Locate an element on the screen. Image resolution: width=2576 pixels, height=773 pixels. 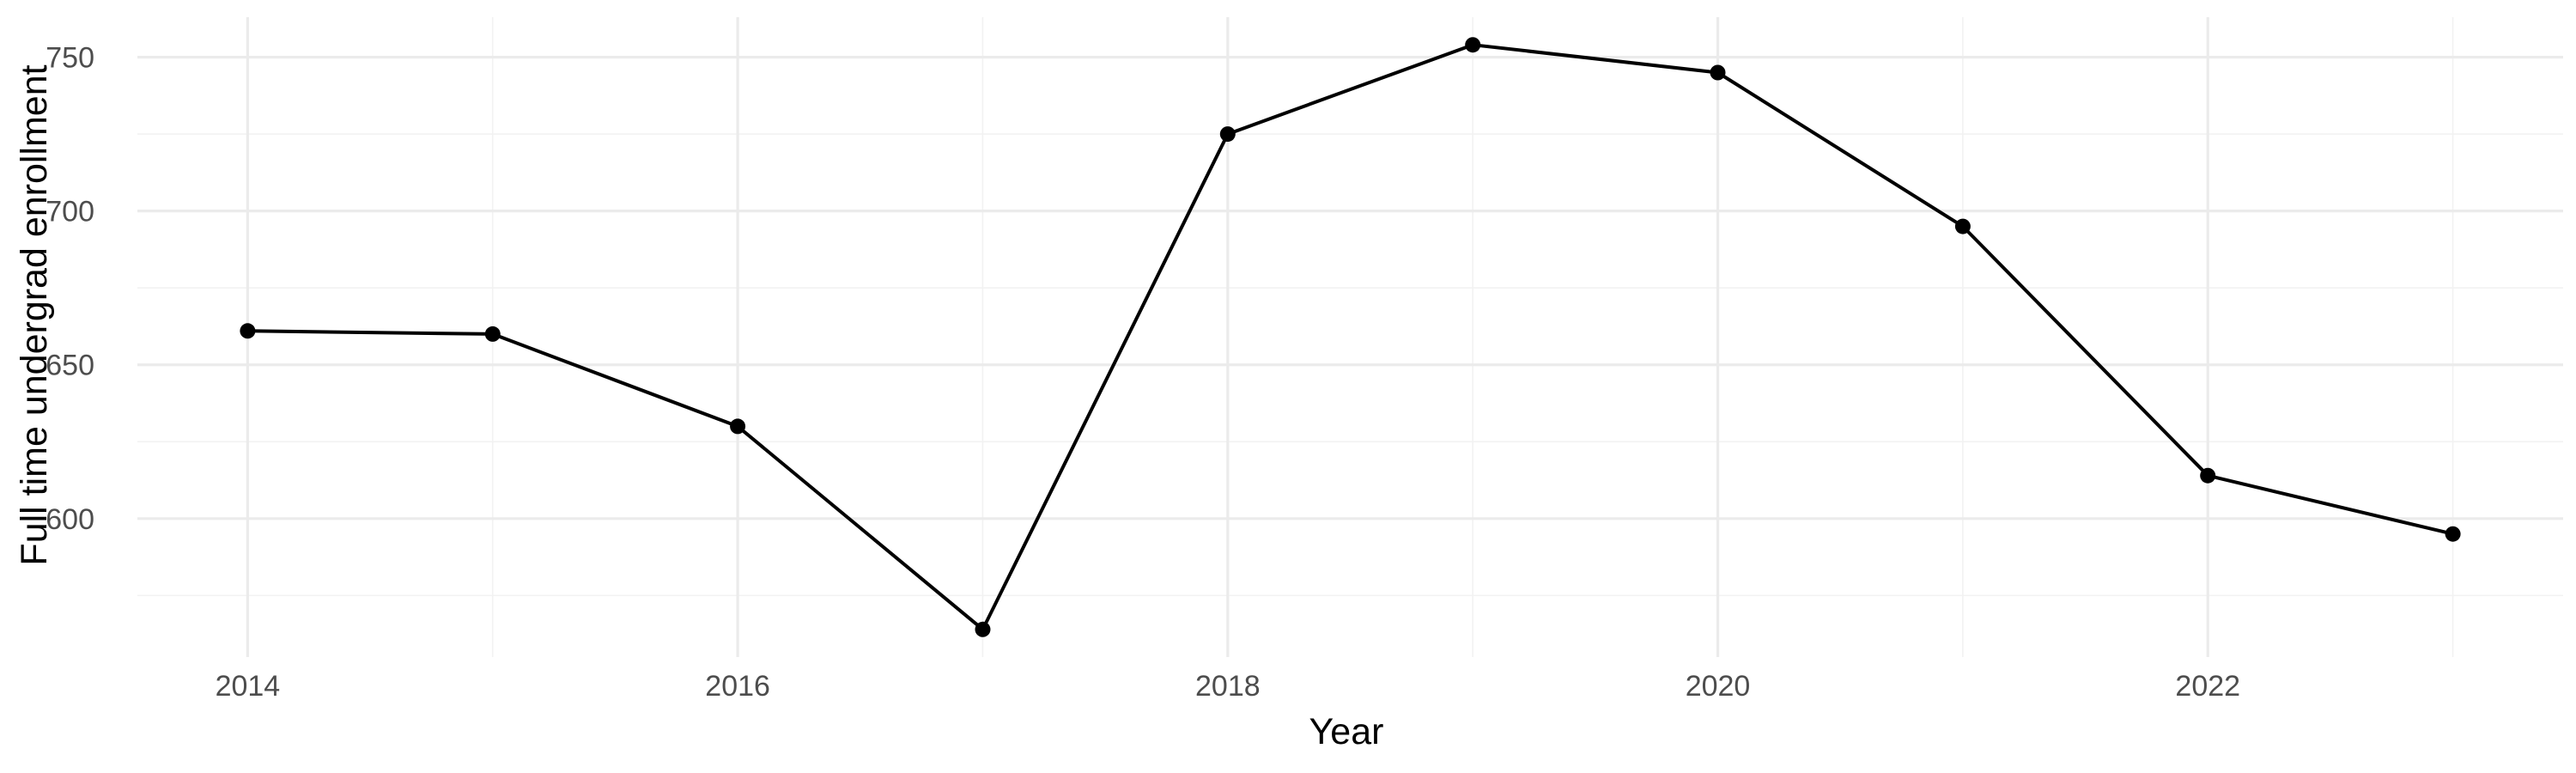
y-tick-label: 700 is located at coordinates (70, 212).